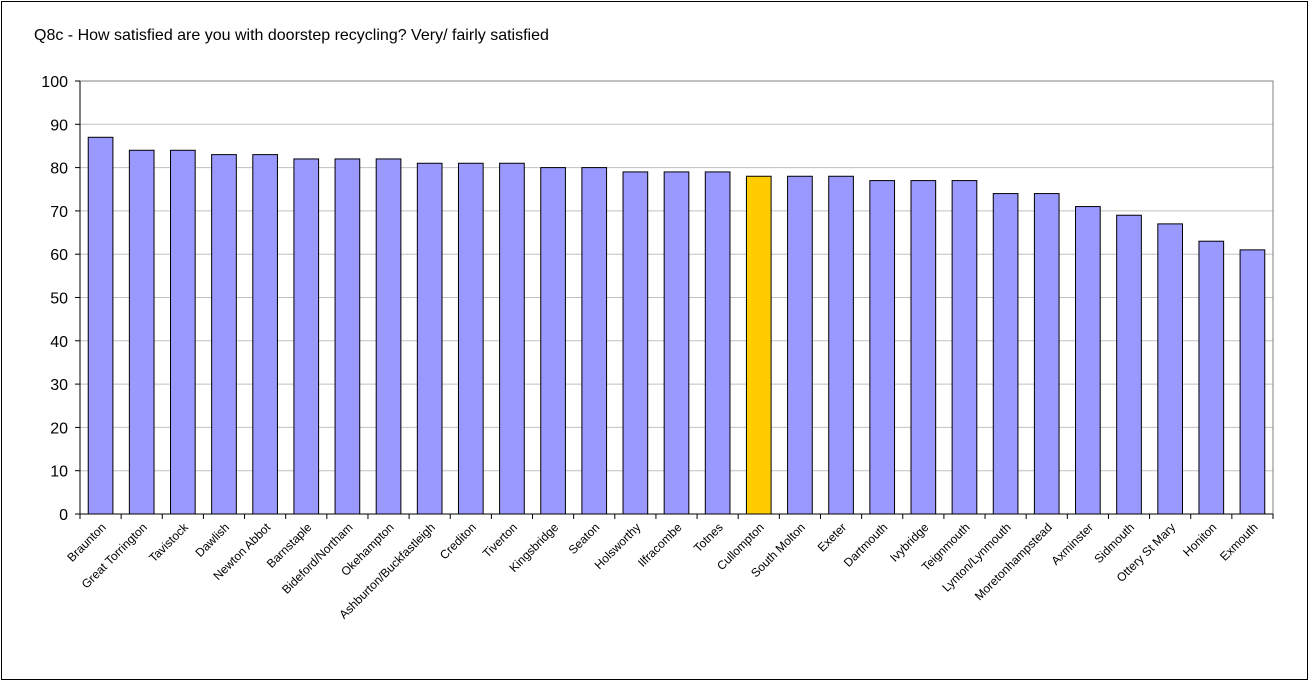  I want to click on x-tick-label: Seaton, so click(584, 538).